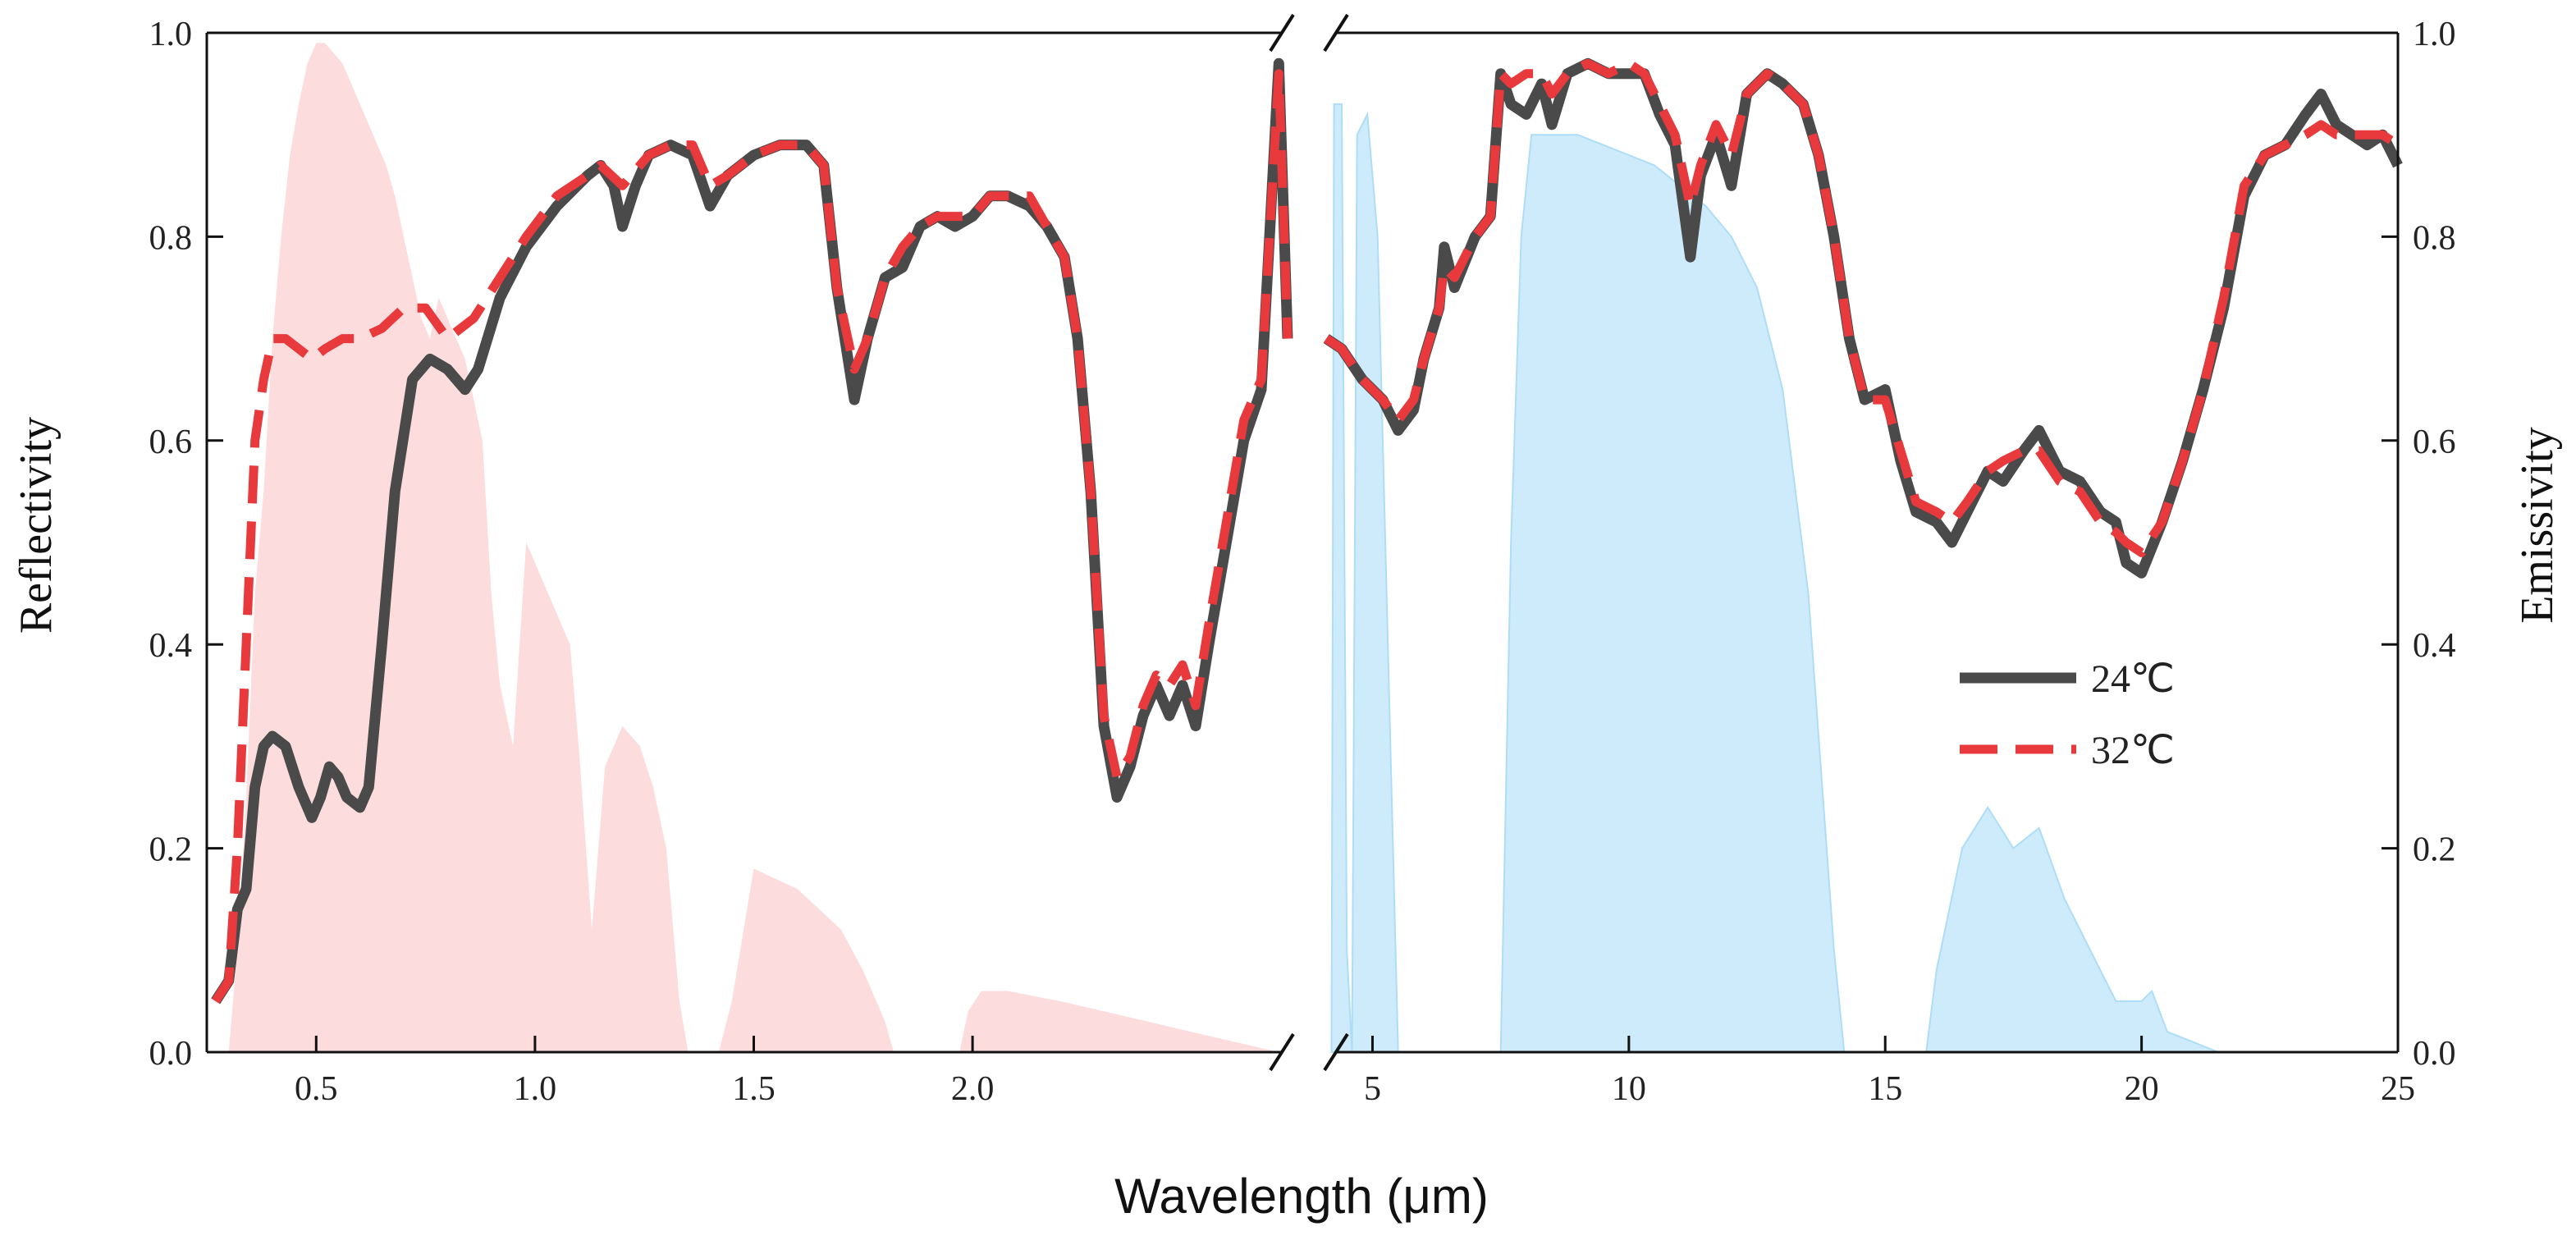 The height and width of the screenshot is (1245, 2576). Describe the element at coordinates (171, 238) in the screenshot. I see `left-y-tick-label: 0.8` at that location.